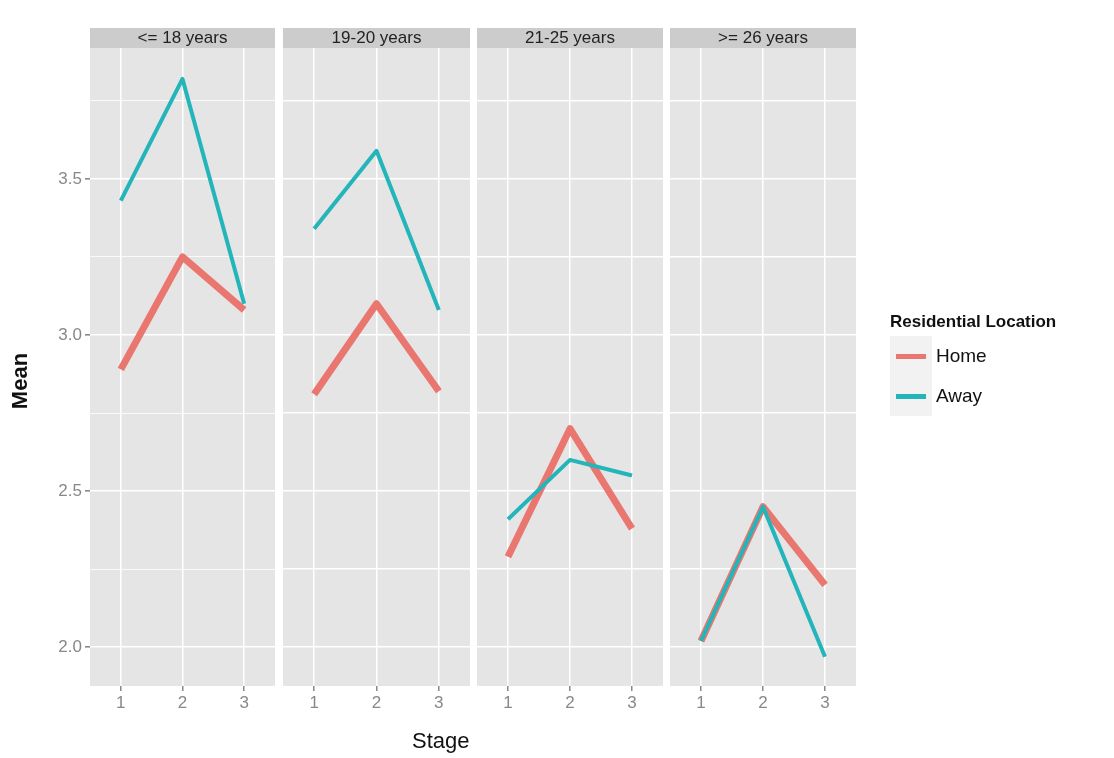 The image size is (1114, 758). Describe the element at coordinates (441, 741) in the screenshot. I see `x-axis-title: Stage` at that location.